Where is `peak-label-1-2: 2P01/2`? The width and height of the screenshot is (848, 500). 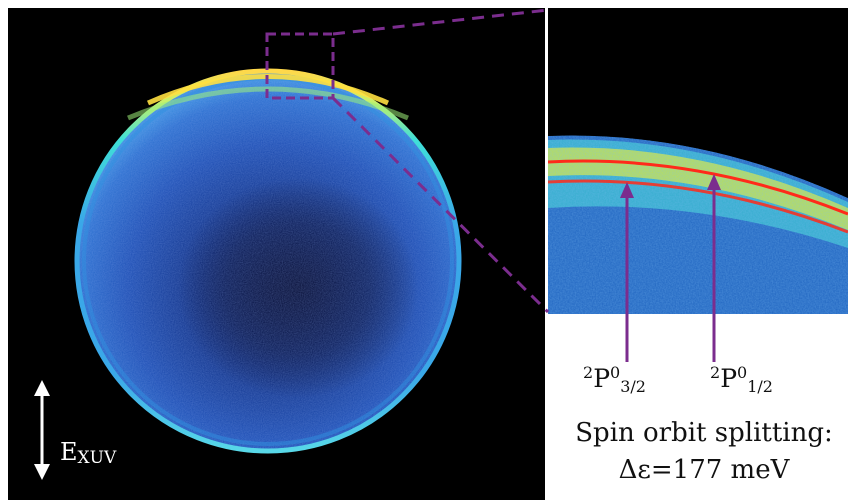
peak-label-1-2: 2P01/2 is located at coordinates (741, 380).